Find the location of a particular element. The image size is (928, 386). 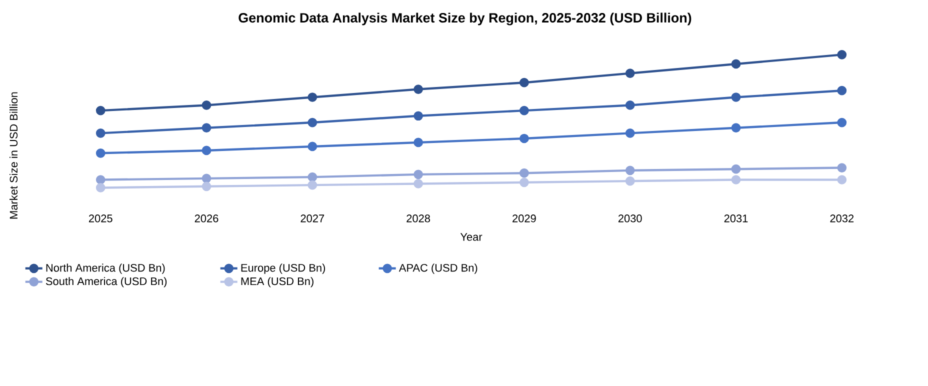

x-tick-label: 2031 is located at coordinates (736, 218).